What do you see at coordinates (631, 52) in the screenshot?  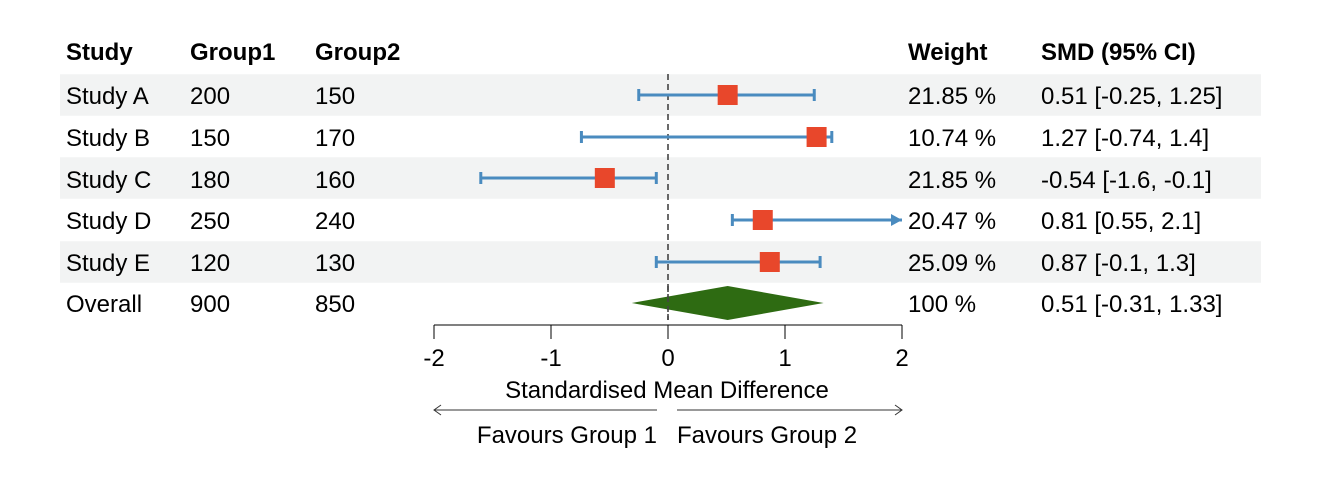 I see `table-header: Study Group1 Group2 Weight SMD (95% CI)` at bounding box center [631, 52].